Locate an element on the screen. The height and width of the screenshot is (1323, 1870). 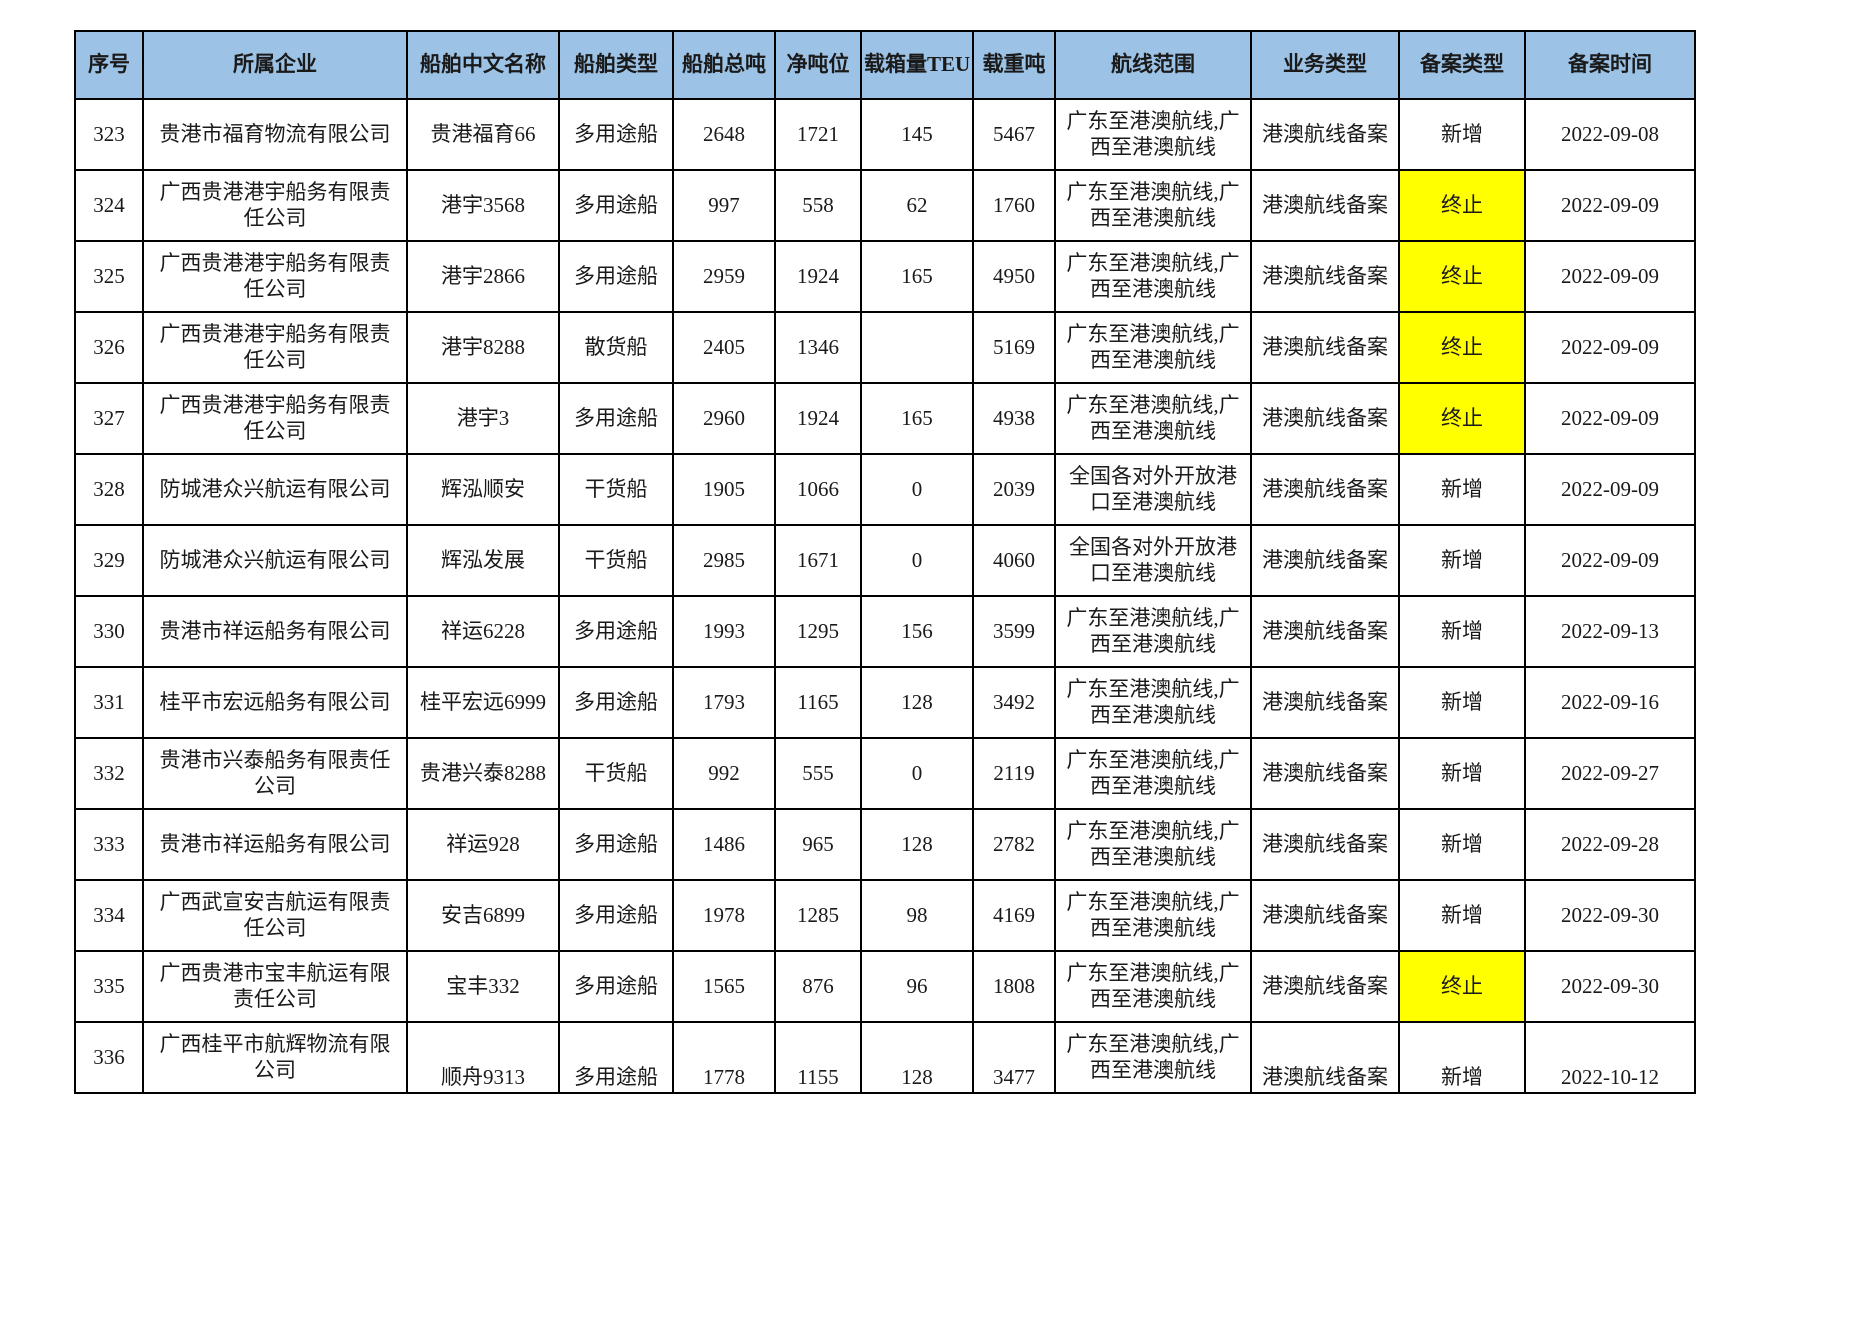
cell-gross-tonnage: 1565 is located at coordinates (724, 986).